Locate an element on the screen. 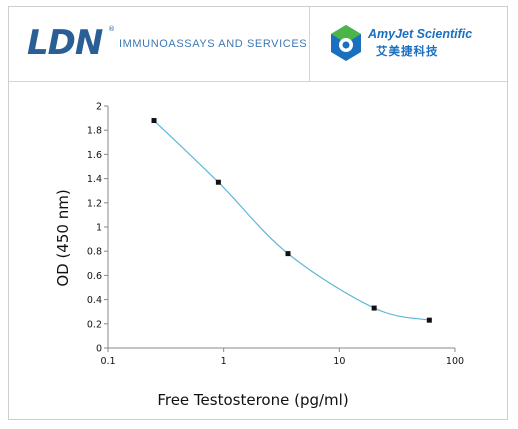 This screenshot has height=429, width=518. y-tick-label: 1.8 is located at coordinates (94, 131).